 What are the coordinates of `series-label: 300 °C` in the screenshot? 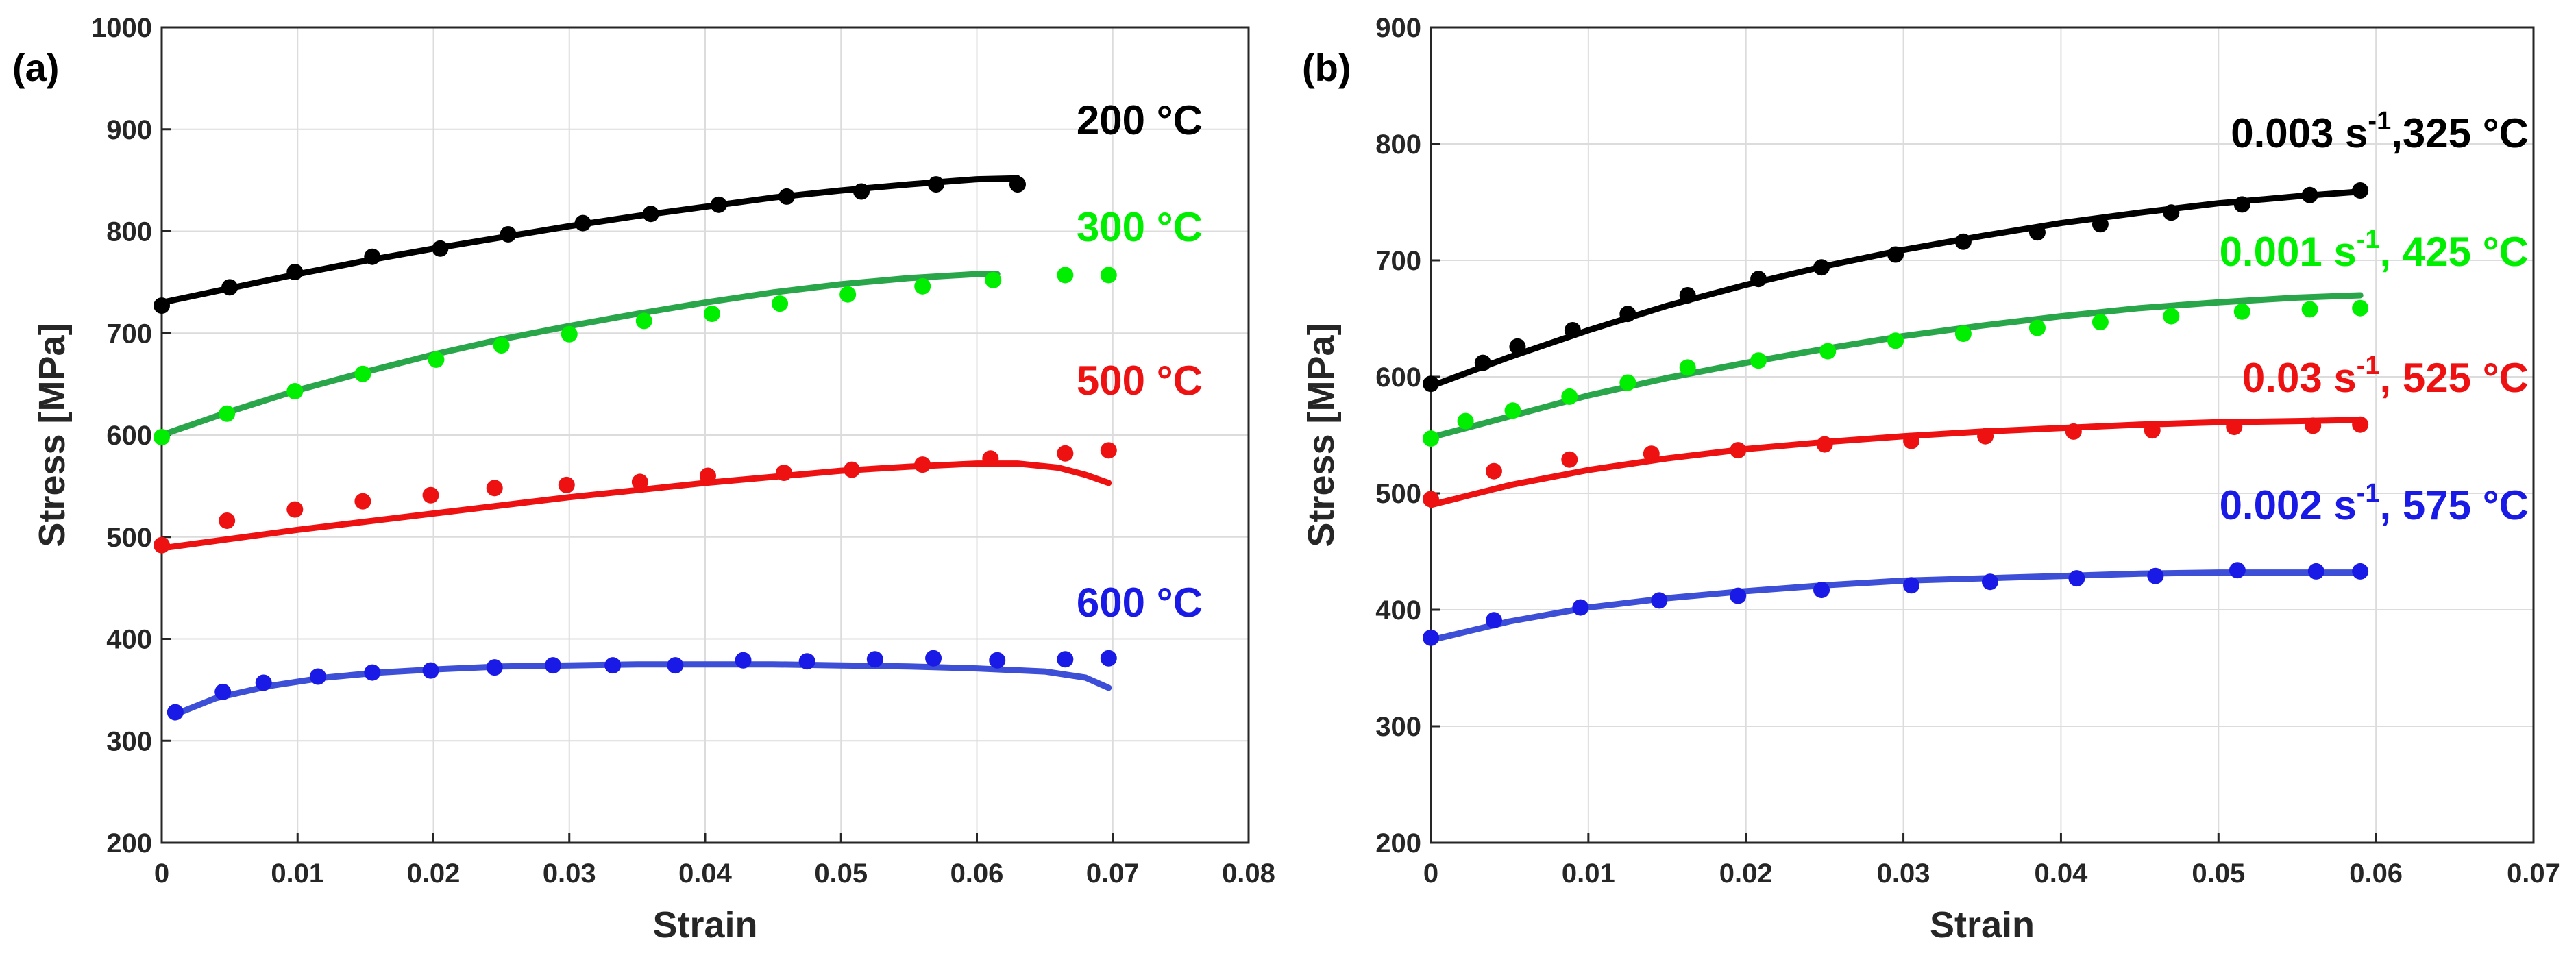 It's located at (1140, 227).